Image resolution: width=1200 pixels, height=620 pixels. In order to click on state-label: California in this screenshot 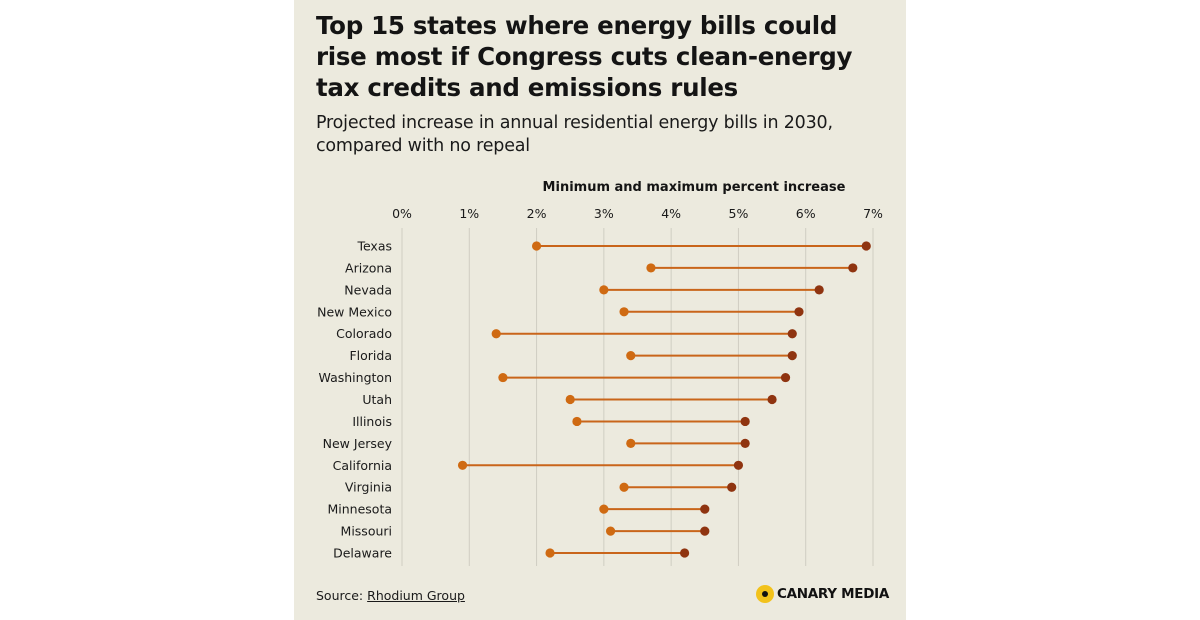, I will do `click(362, 465)`.